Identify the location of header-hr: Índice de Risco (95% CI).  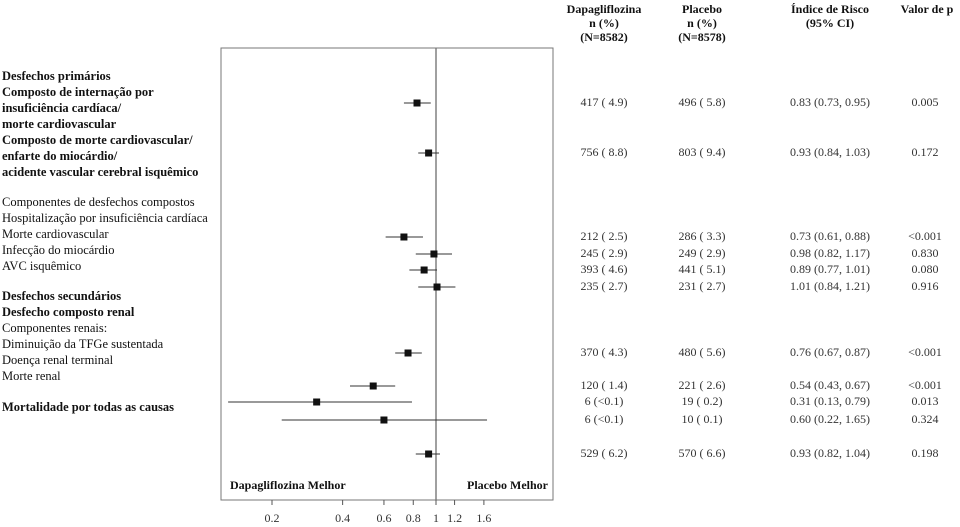
(830, 16).